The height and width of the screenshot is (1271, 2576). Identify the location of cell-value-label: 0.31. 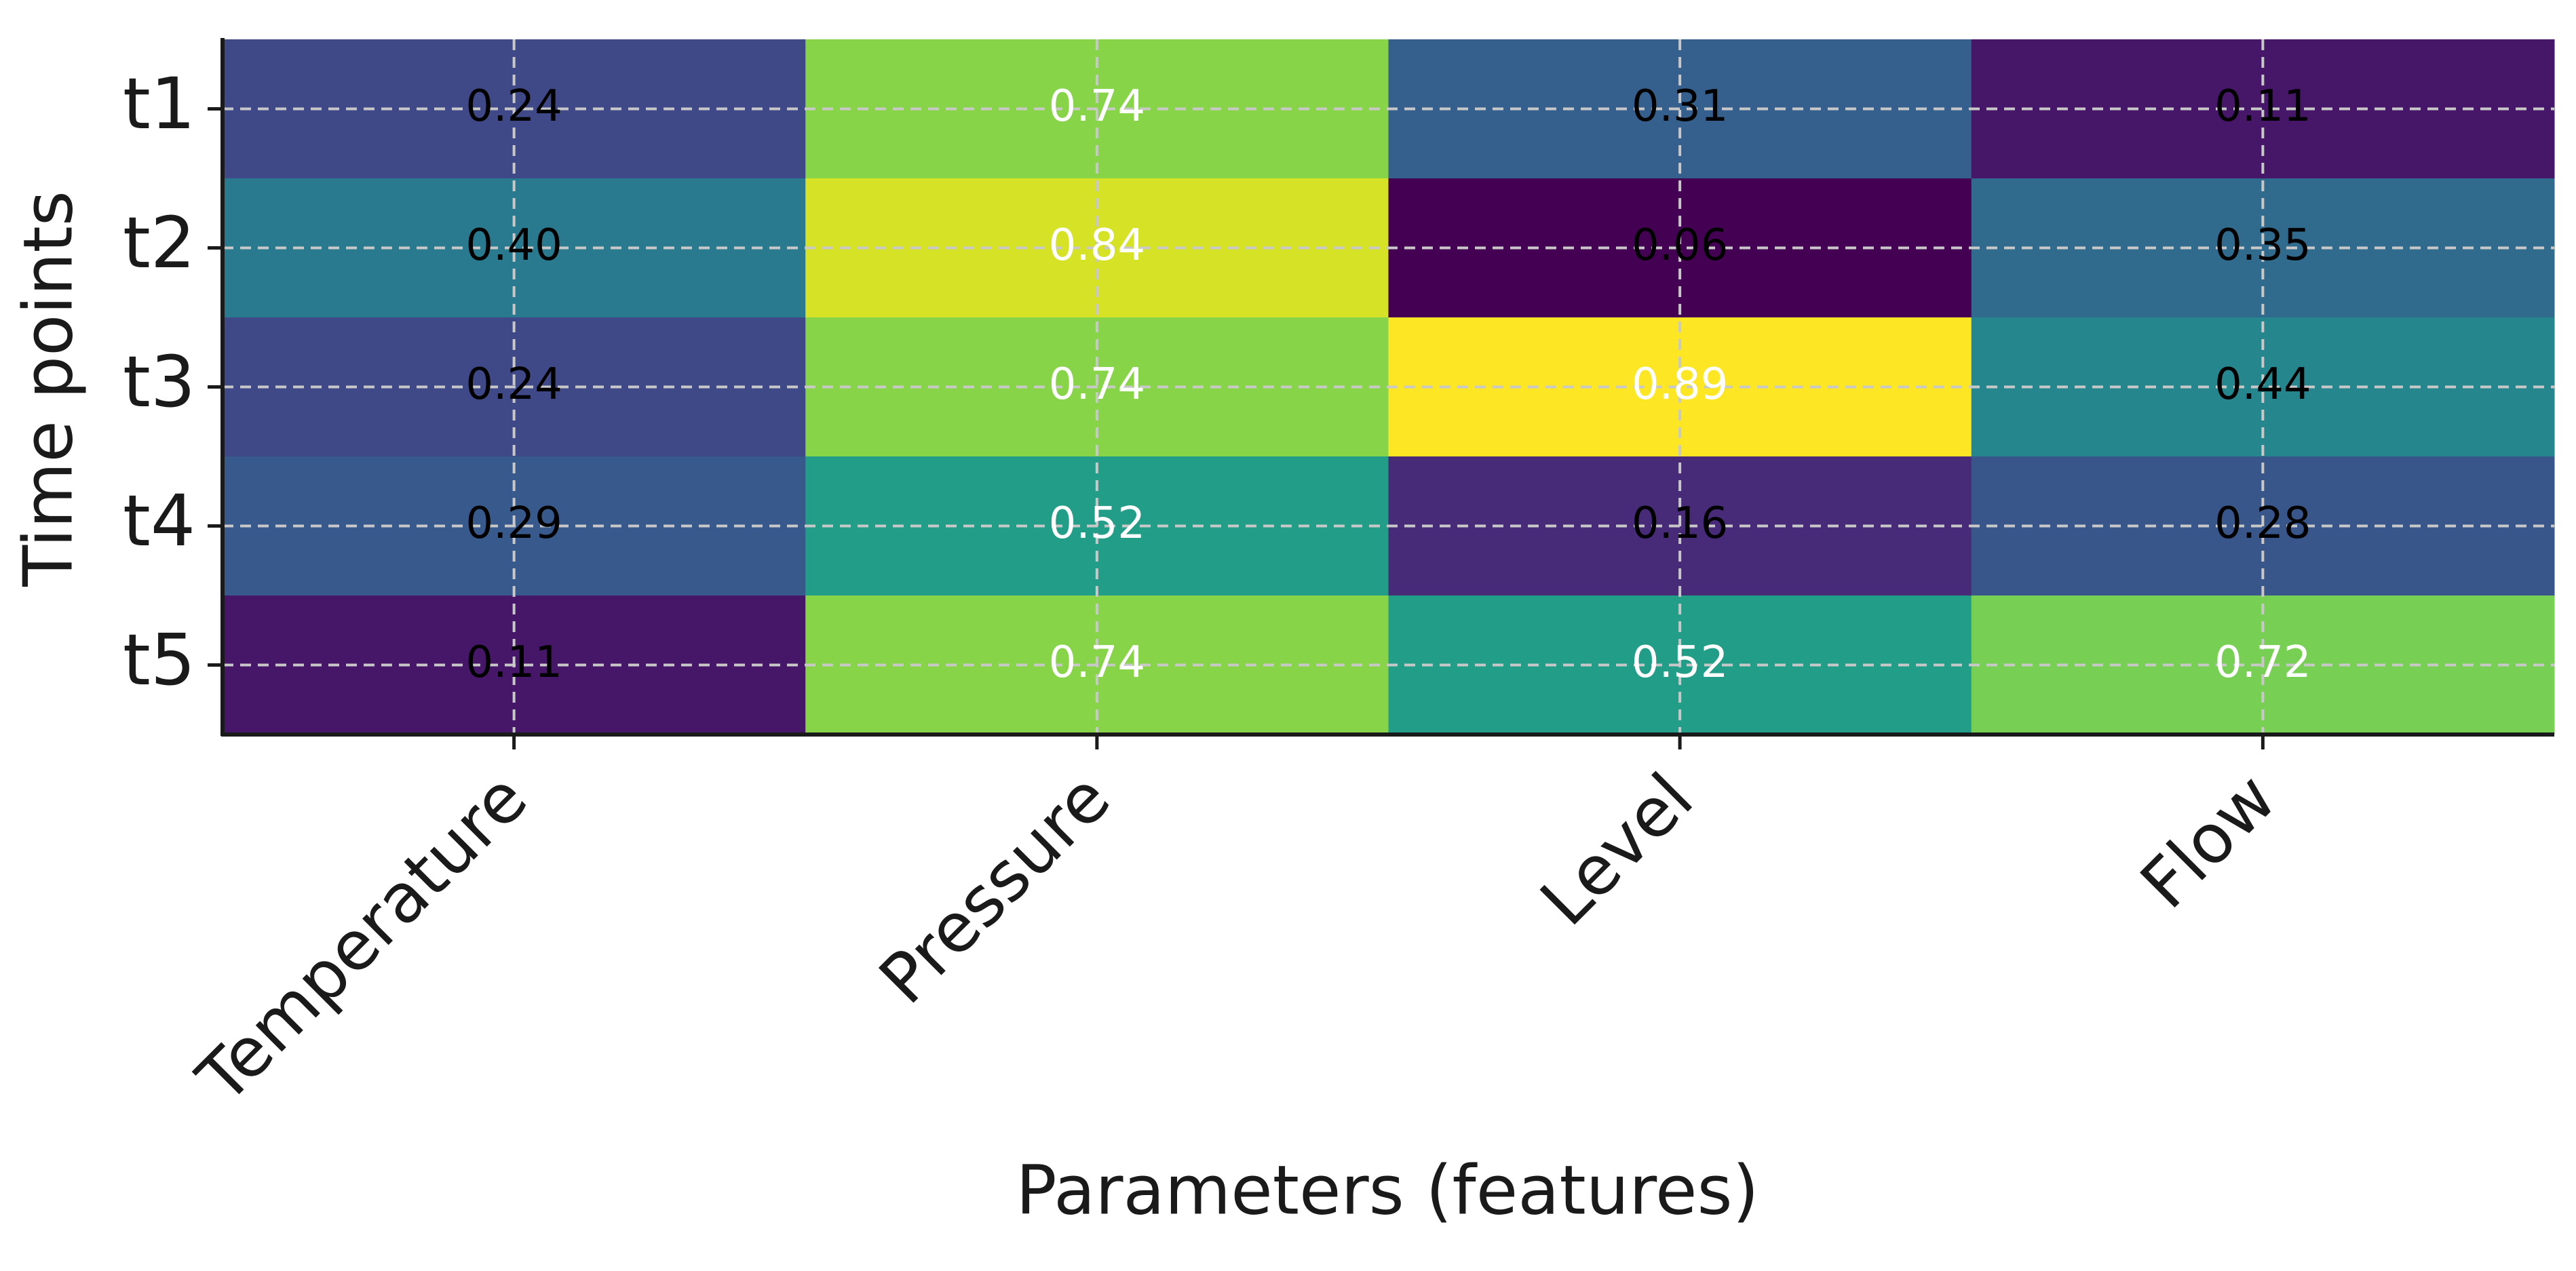
(1680, 106).